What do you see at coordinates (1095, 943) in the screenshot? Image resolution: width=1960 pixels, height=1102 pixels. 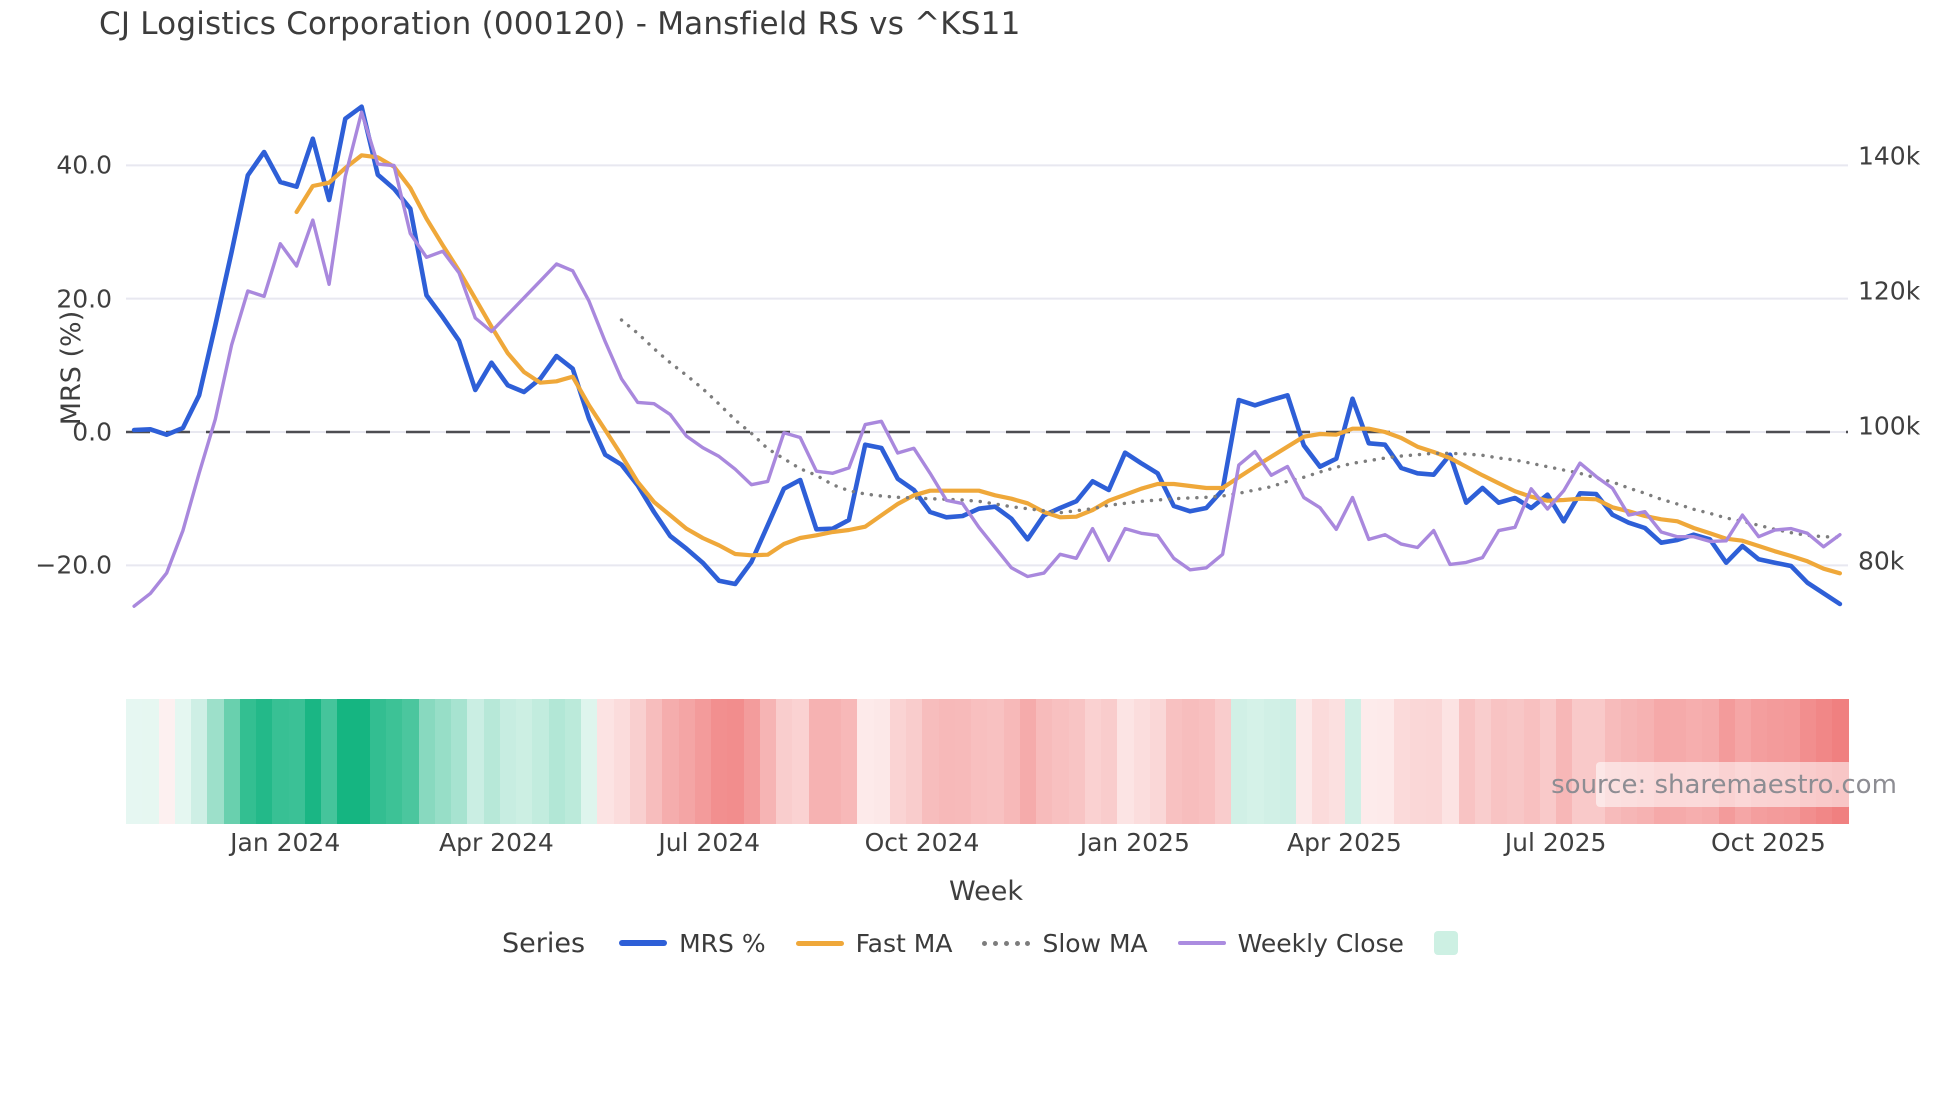 I see `legend-item-slow-ma-label: Slow MA` at bounding box center [1095, 943].